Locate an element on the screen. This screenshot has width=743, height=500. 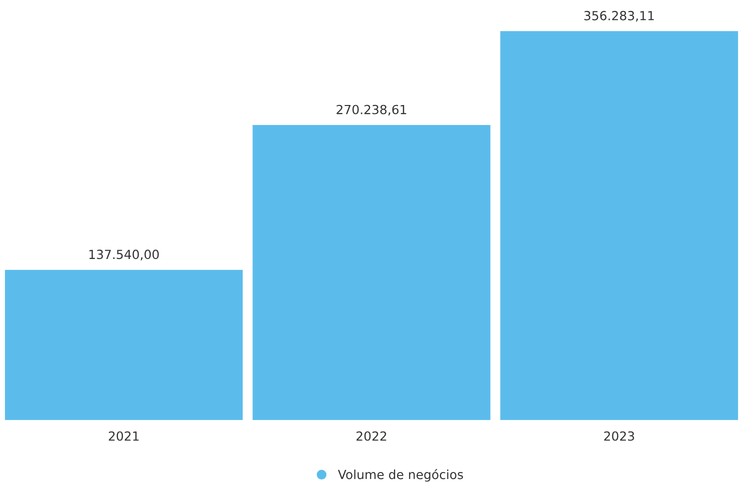
x-tick-label: 2021 is located at coordinates (123, 436).